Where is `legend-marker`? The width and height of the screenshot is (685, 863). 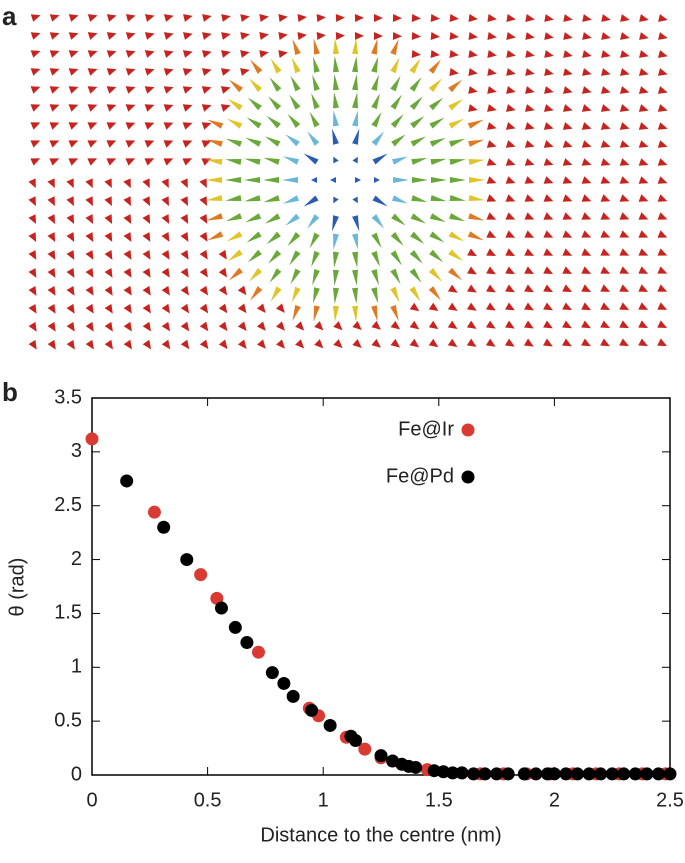 legend-marker is located at coordinates (468, 430).